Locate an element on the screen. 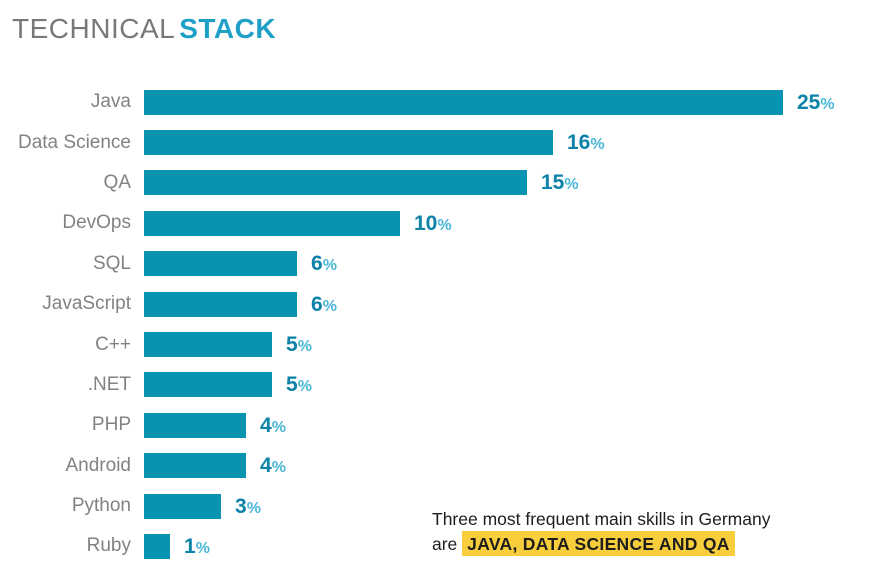  annotation-highlight: JAVA, DATA SCIENCE AND QA is located at coordinates (598, 543).